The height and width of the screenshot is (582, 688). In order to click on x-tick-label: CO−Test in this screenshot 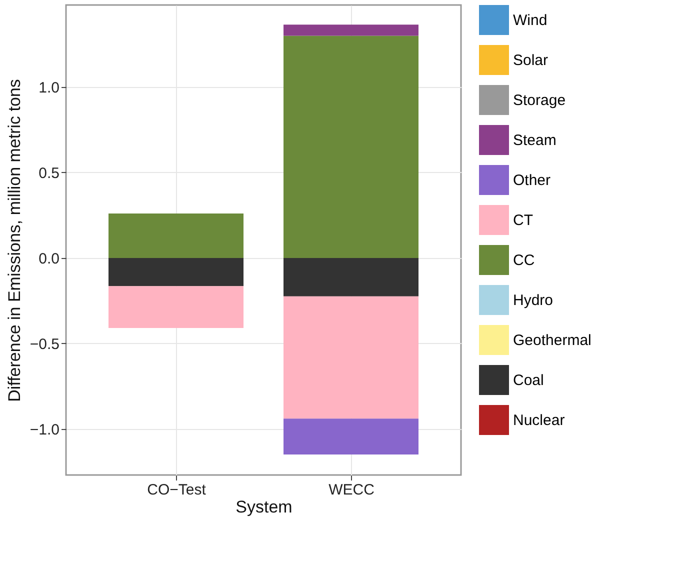, I will do `click(177, 490)`.